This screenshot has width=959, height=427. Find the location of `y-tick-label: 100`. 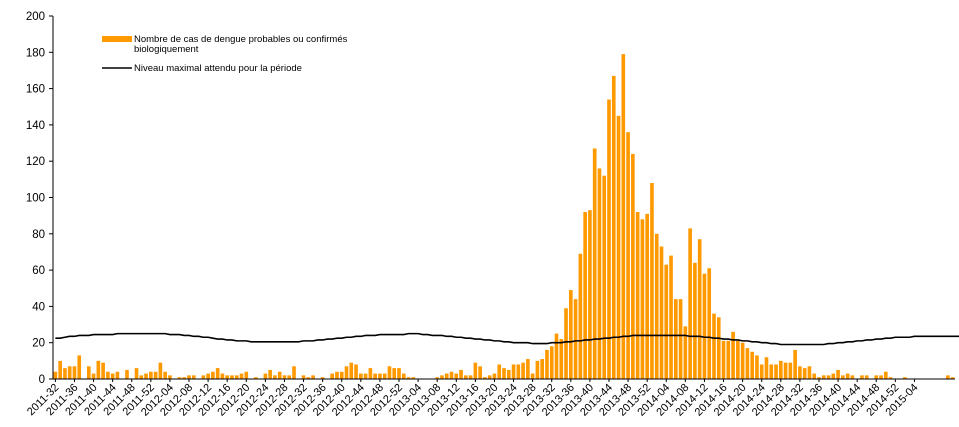

y-tick-label: 100 is located at coordinates (35, 199).